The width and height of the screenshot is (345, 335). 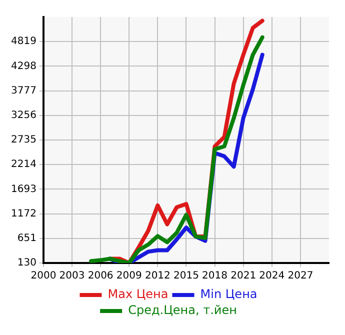 What do you see at coordinates (26, 238) in the screenshot?
I see `y-tick-label: 651` at bounding box center [26, 238].